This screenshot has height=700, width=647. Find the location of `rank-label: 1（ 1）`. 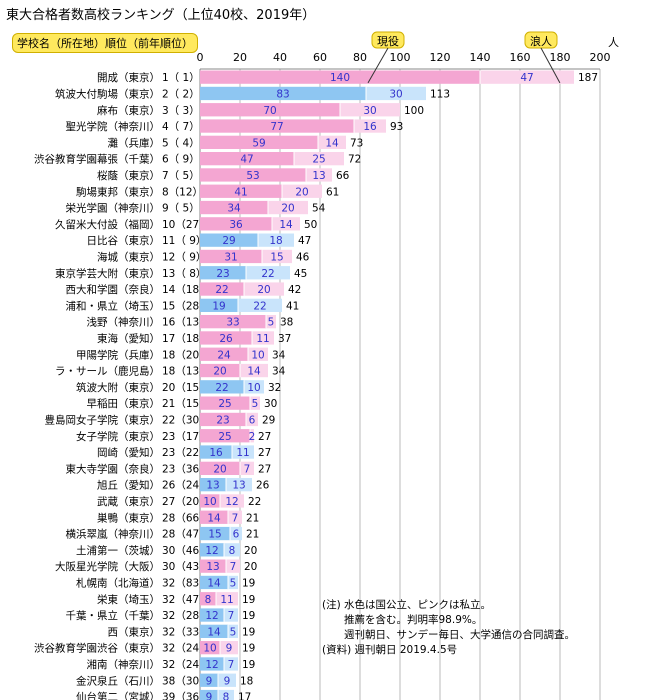

rank-label: 1（ 1） is located at coordinates (181, 78).